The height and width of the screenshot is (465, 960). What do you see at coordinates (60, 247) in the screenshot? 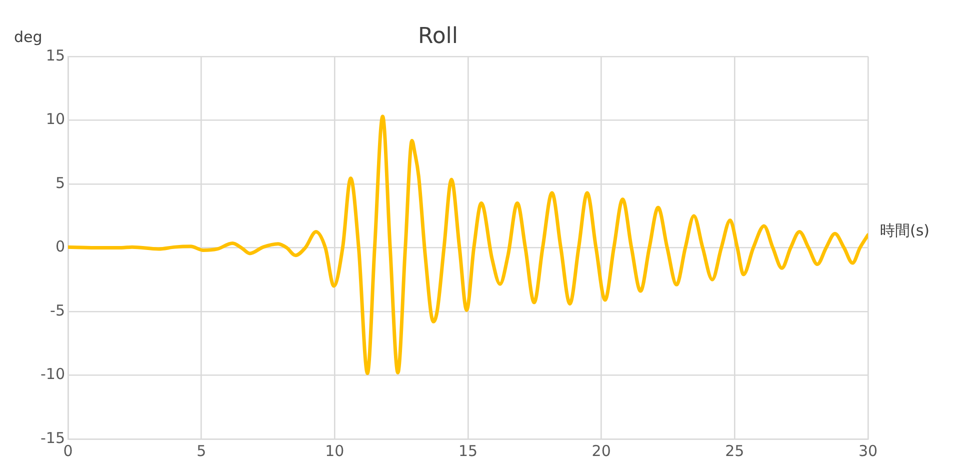
I see `y-tick-label: 0` at bounding box center [60, 247].